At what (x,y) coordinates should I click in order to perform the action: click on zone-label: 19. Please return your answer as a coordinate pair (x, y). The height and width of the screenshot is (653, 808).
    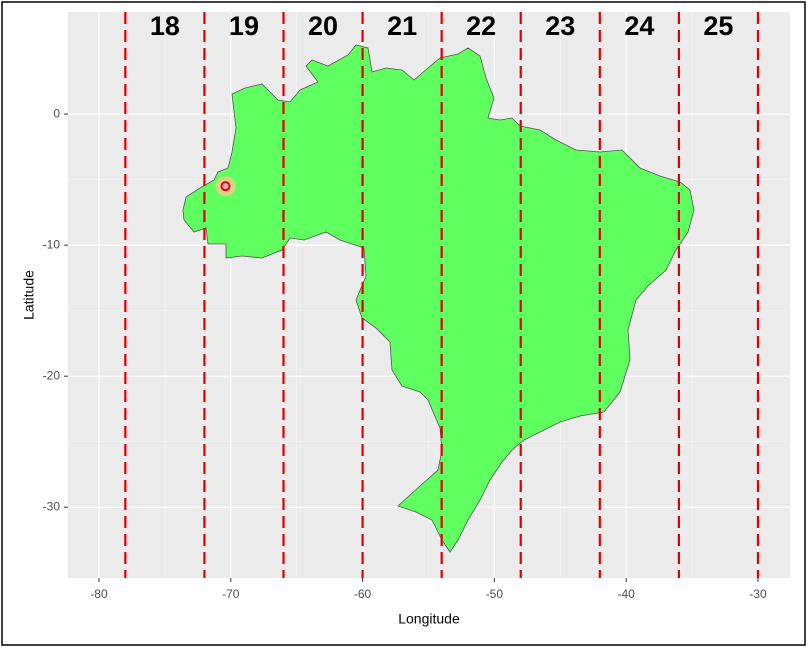
    Looking at the image, I should click on (244, 26).